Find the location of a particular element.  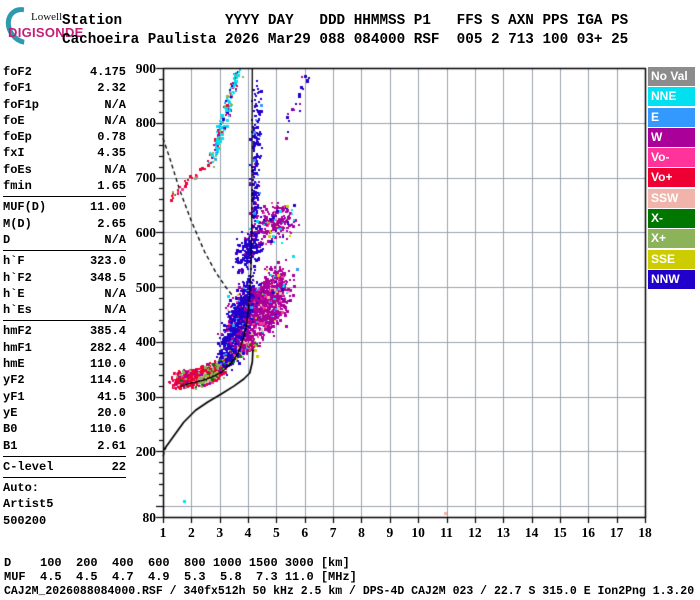

param-value: 348.5 is located at coordinates (107, 277).